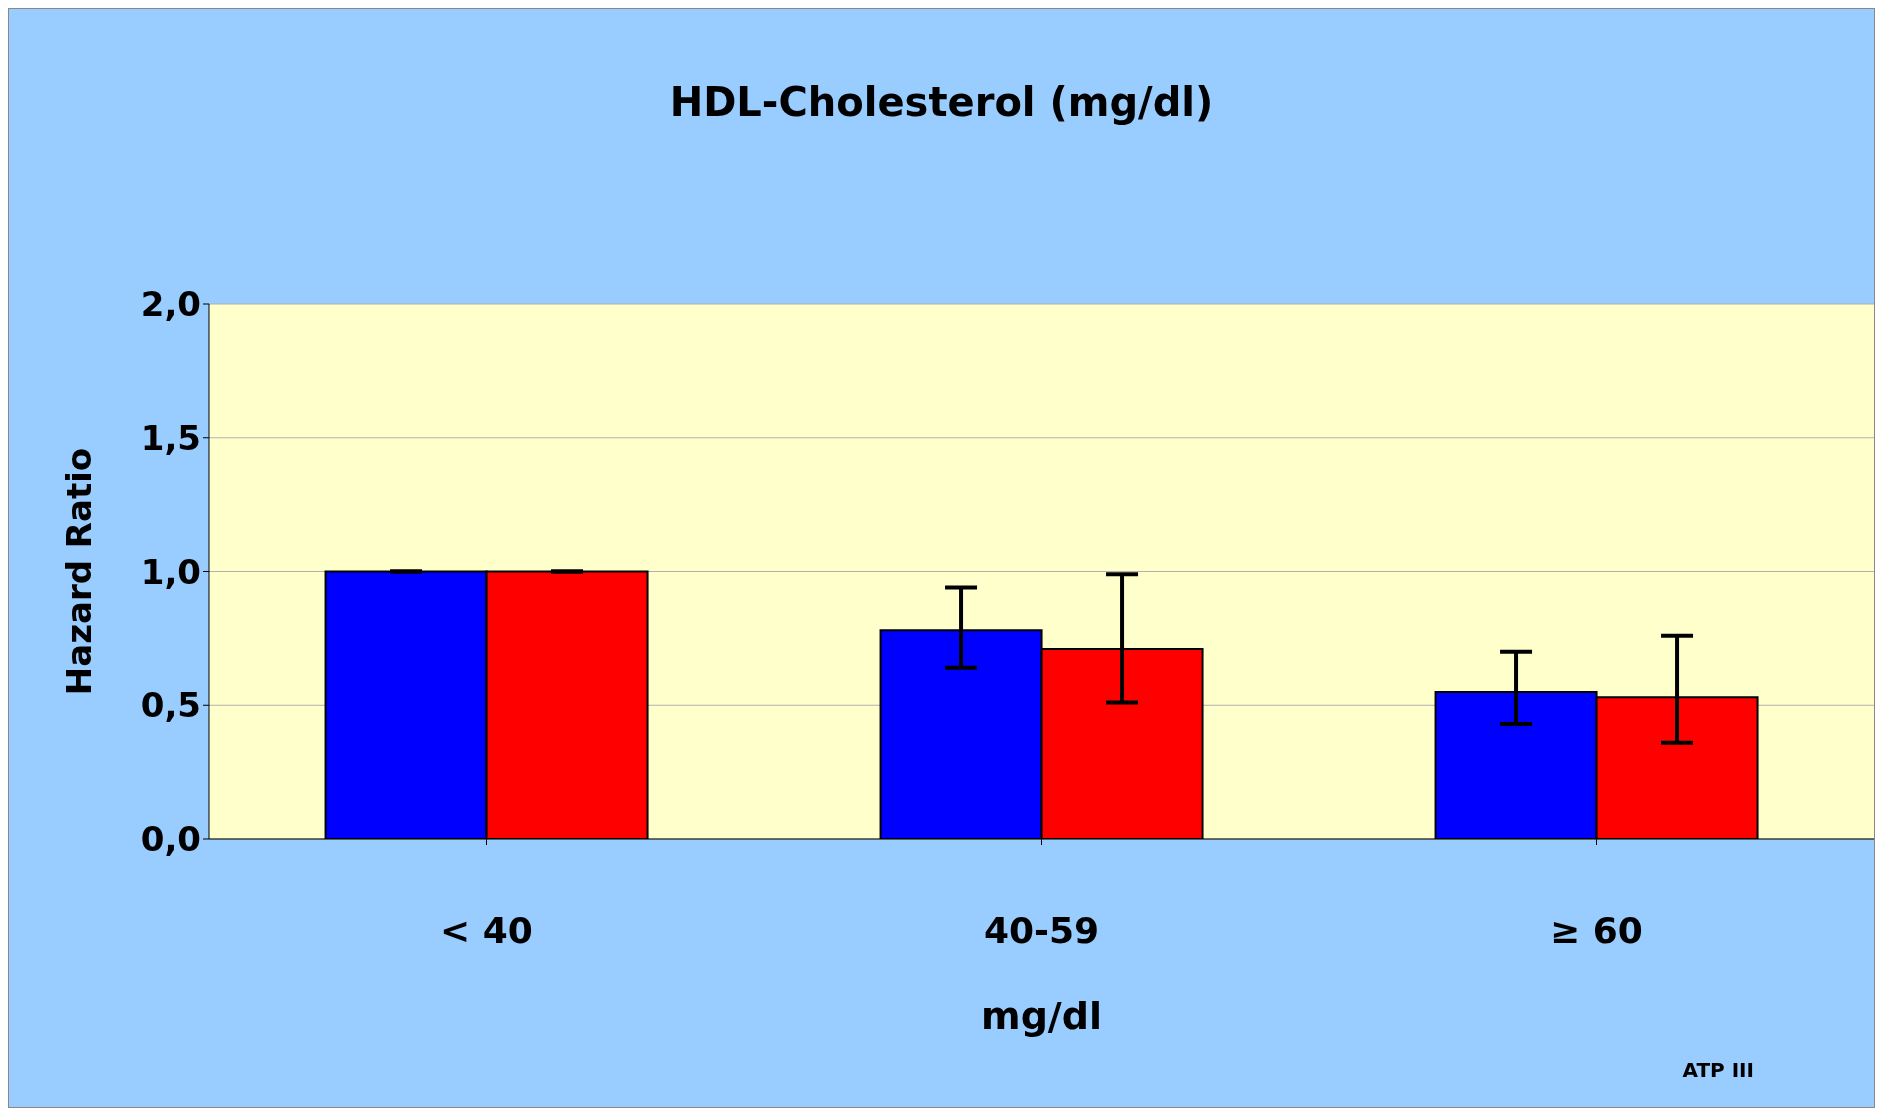 The image size is (1883, 1115). I want to click on y-tick-label: 0,5, so click(170, 705).